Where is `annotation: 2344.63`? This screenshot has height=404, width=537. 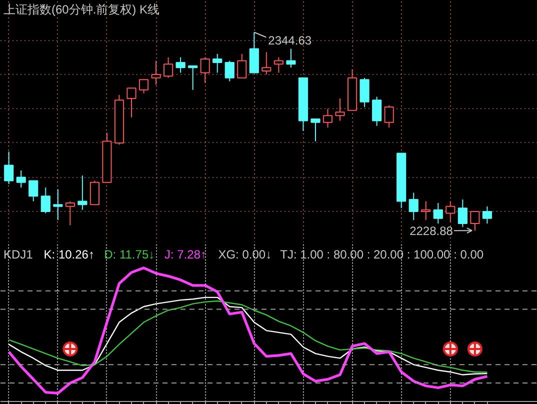
annotation: 2344.63 is located at coordinates (290, 41).